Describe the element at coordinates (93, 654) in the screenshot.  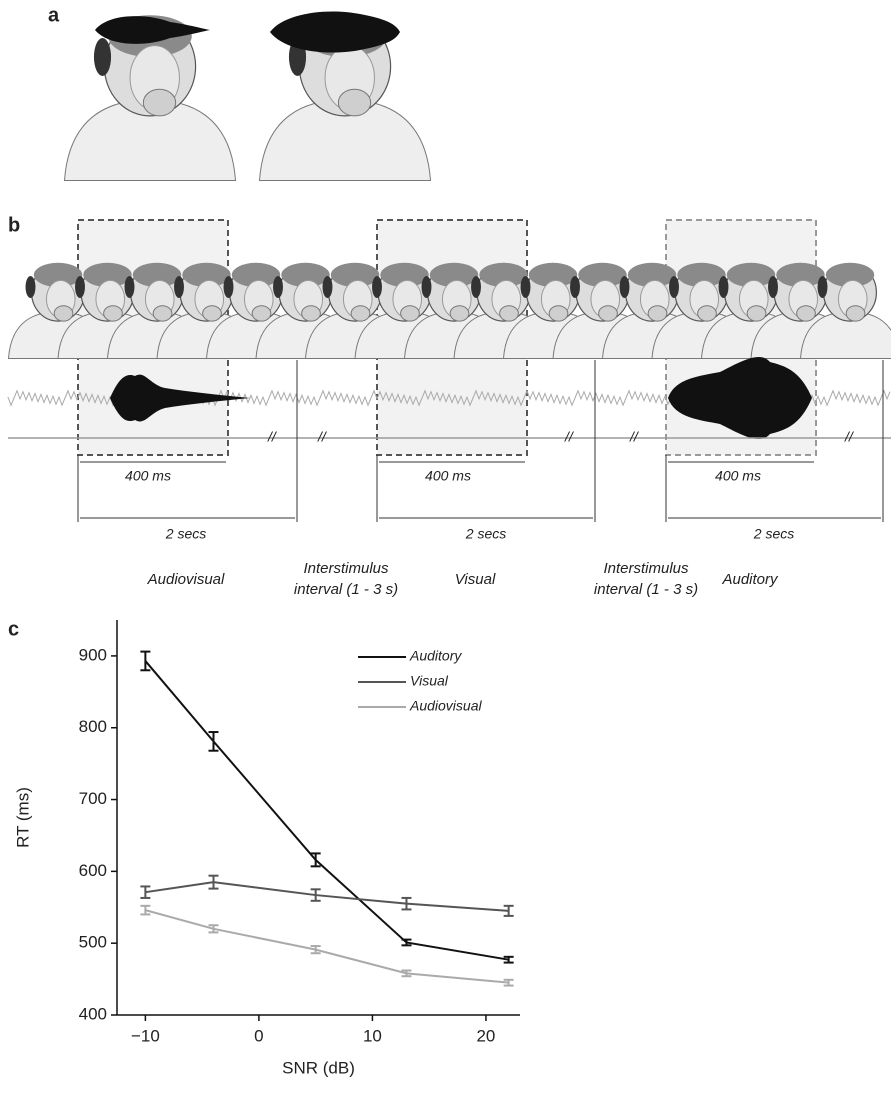
I see `y-tick-label: 900` at that location.